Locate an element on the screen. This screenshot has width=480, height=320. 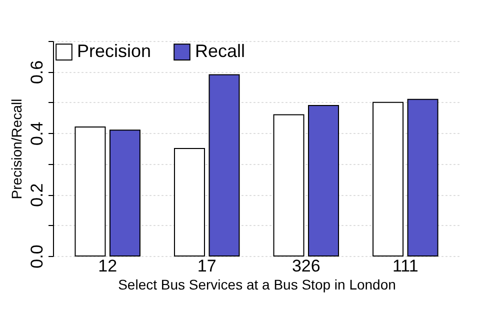
legend-label: Recall is located at coordinates (220, 51).